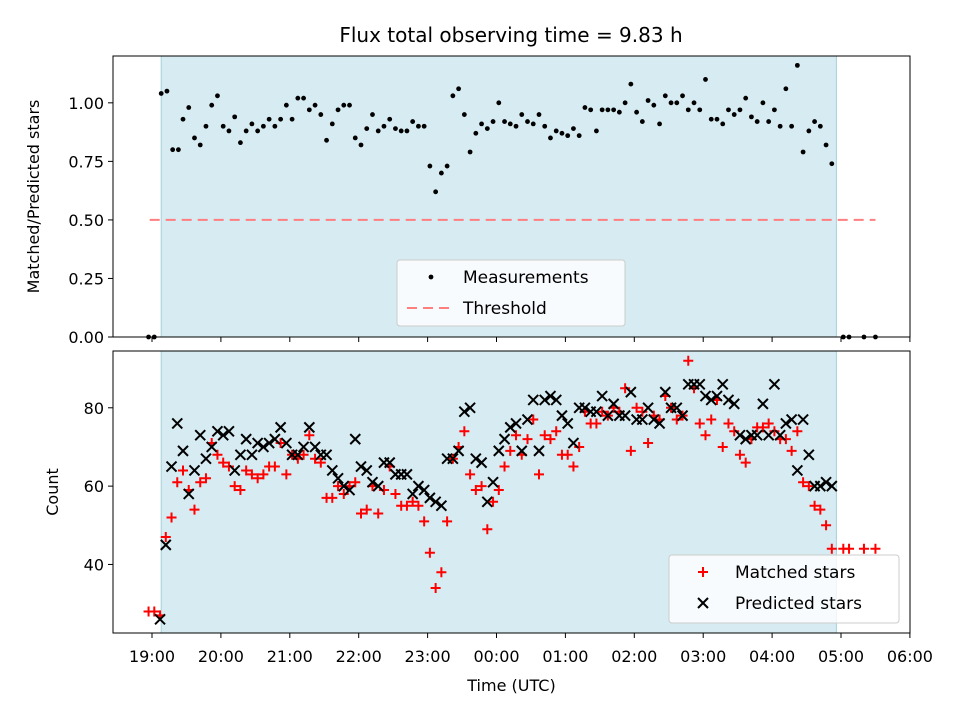 The width and height of the screenshot is (960, 720). What do you see at coordinates (910, 656) in the screenshot?
I see `x-tick-label: 06:00` at bounding box center [910, 656].